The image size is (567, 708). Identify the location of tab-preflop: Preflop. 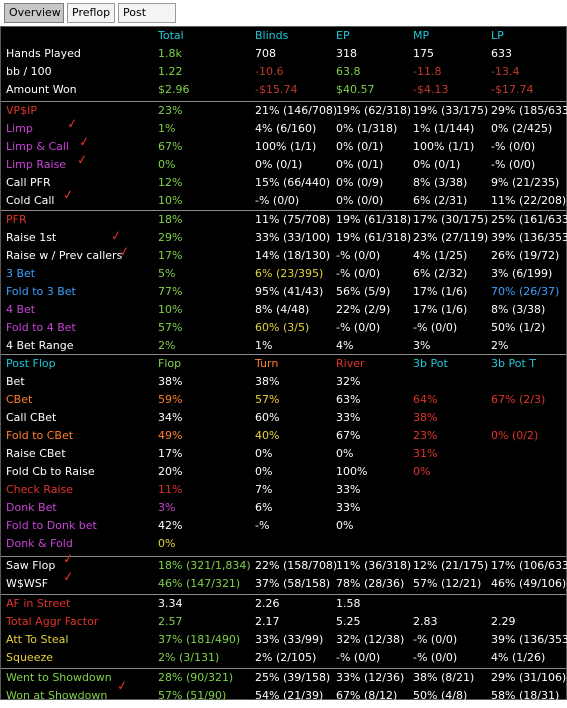
(91, 13).